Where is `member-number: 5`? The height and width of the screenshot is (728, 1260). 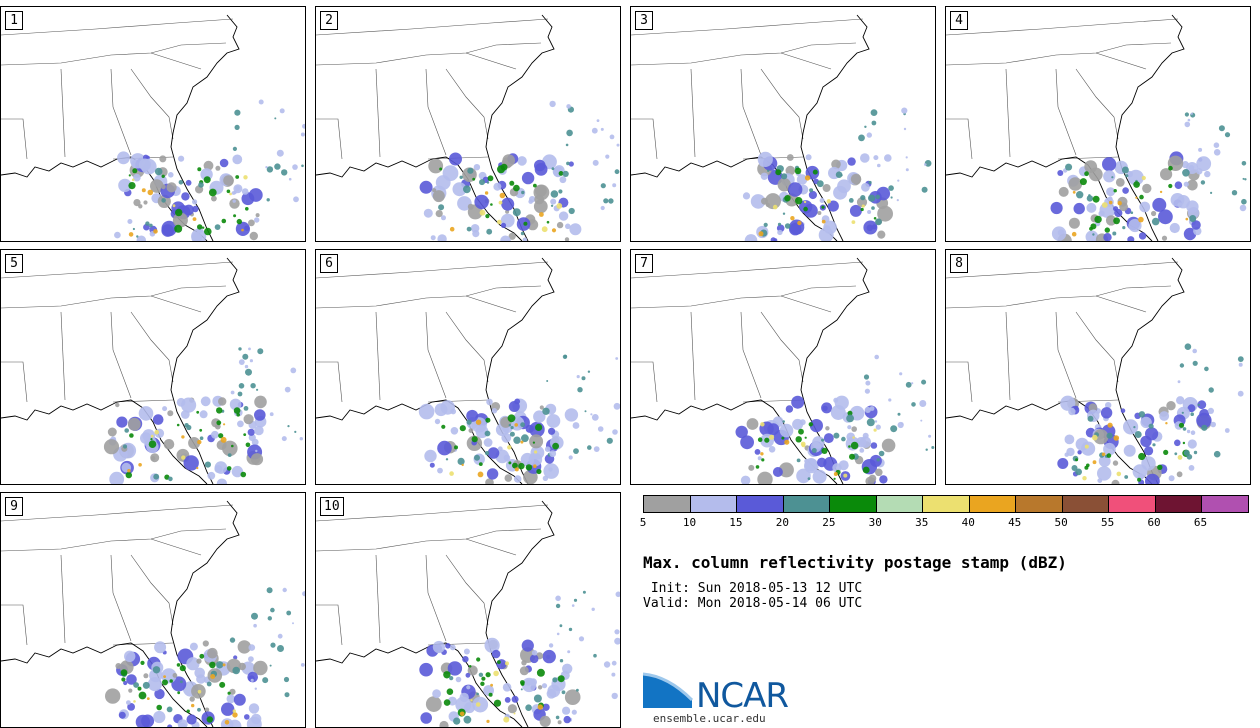
member-number: 5 is located at coordinates (14, 263).